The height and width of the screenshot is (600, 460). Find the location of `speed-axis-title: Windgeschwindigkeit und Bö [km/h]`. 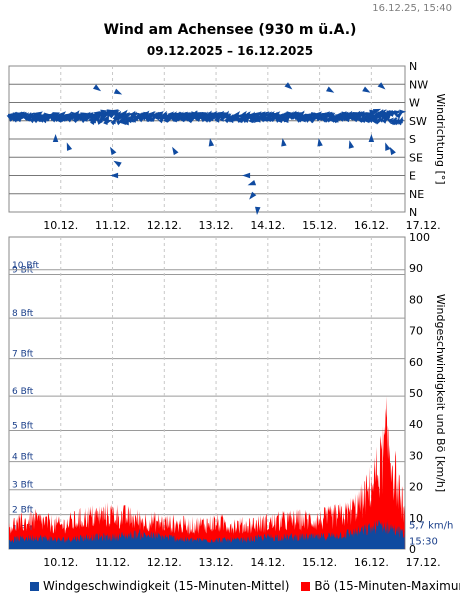

speed-axis-title: Windgeschwindigkeit und Bö [km/h] is located at coordinates (440, 393).